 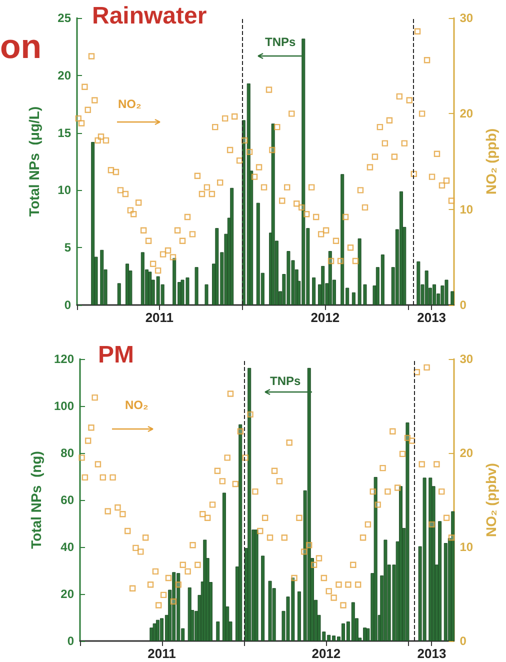 I want to click on series-label: NO₂, so click(x=130, y=104).